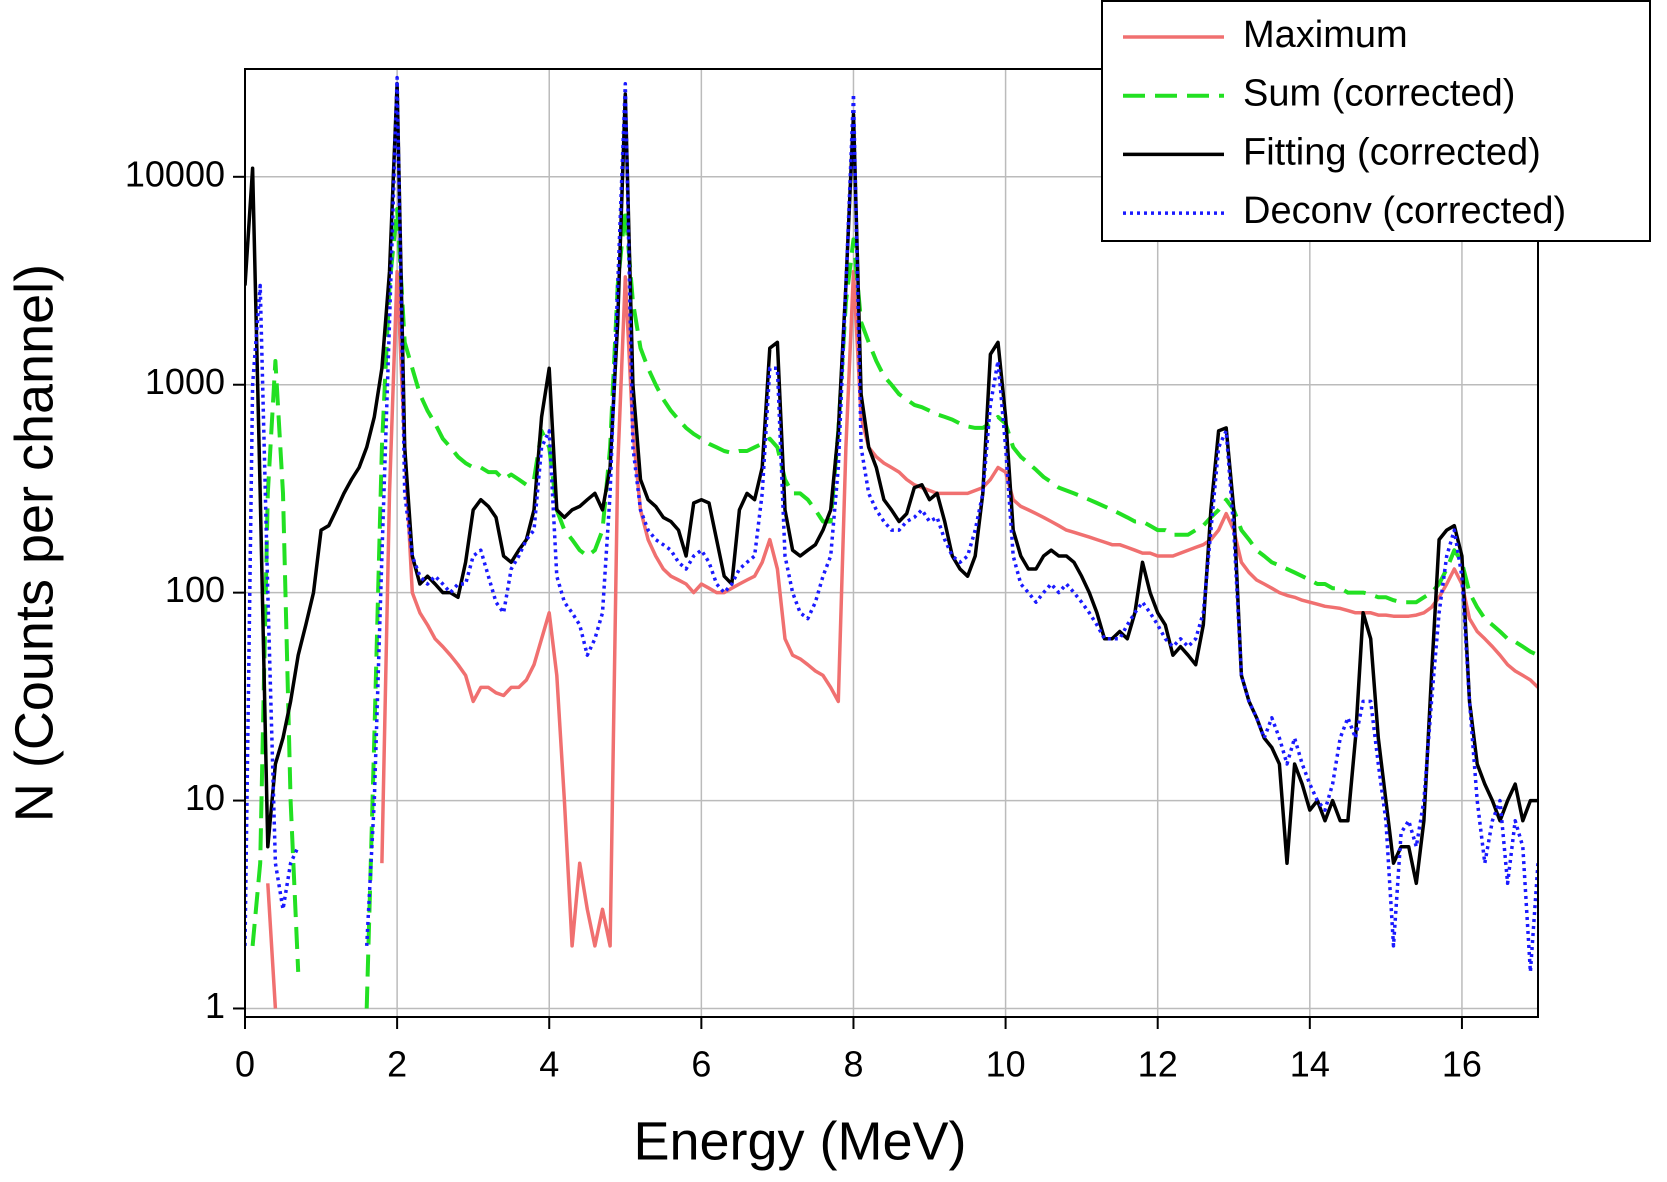 The height and width of the screenshot is (1182, 1667). What do you see at coordinates (1006, 1064) in the screenshot?
I see `x-tick-label: 10` at bounding box center [1006, 1064].